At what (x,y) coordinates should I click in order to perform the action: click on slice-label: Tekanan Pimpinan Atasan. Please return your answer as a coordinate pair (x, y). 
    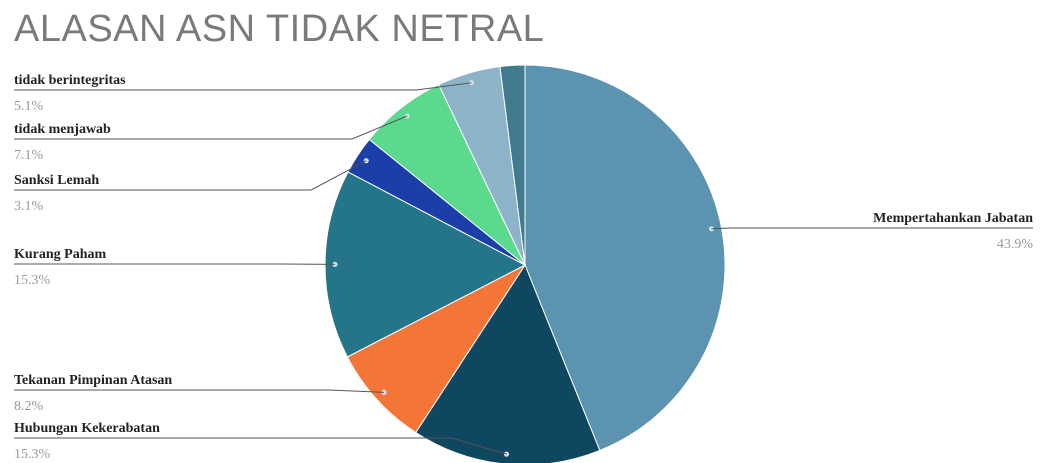
    Looking at the image, I should click on (93, 380).